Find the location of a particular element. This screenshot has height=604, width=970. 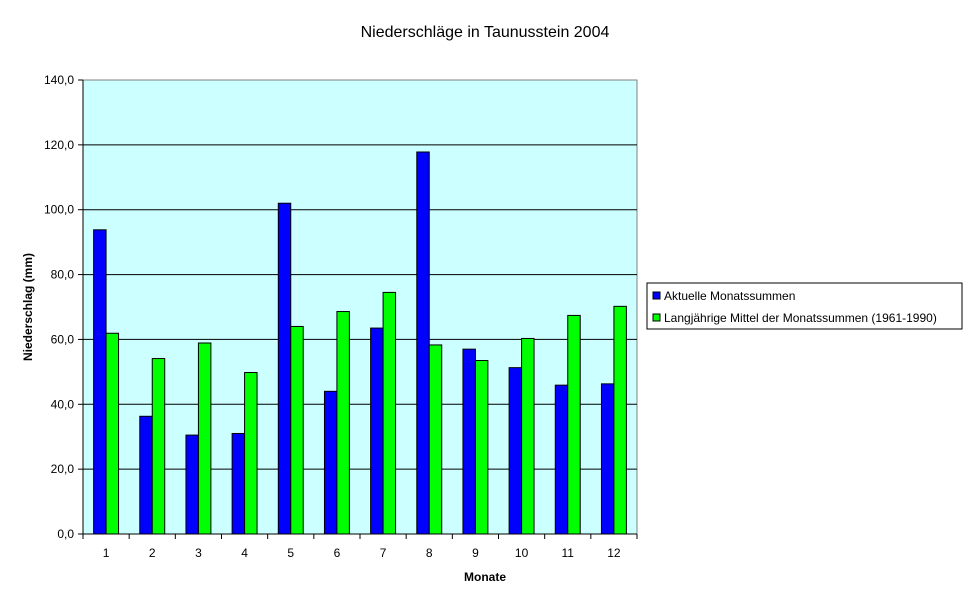

chart-title: Niederschläge in Taunusstein 2004 is located at coordinates (485, 32).